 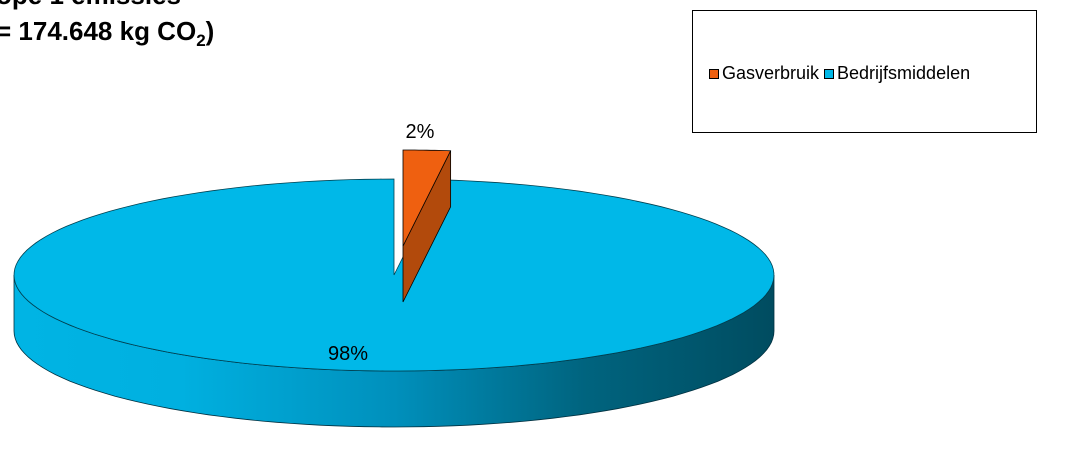 What do you see at coordinates (201, 40) in the screenshot?
I see `chart-title-subscript: 2` at bounding box center [201, 40].